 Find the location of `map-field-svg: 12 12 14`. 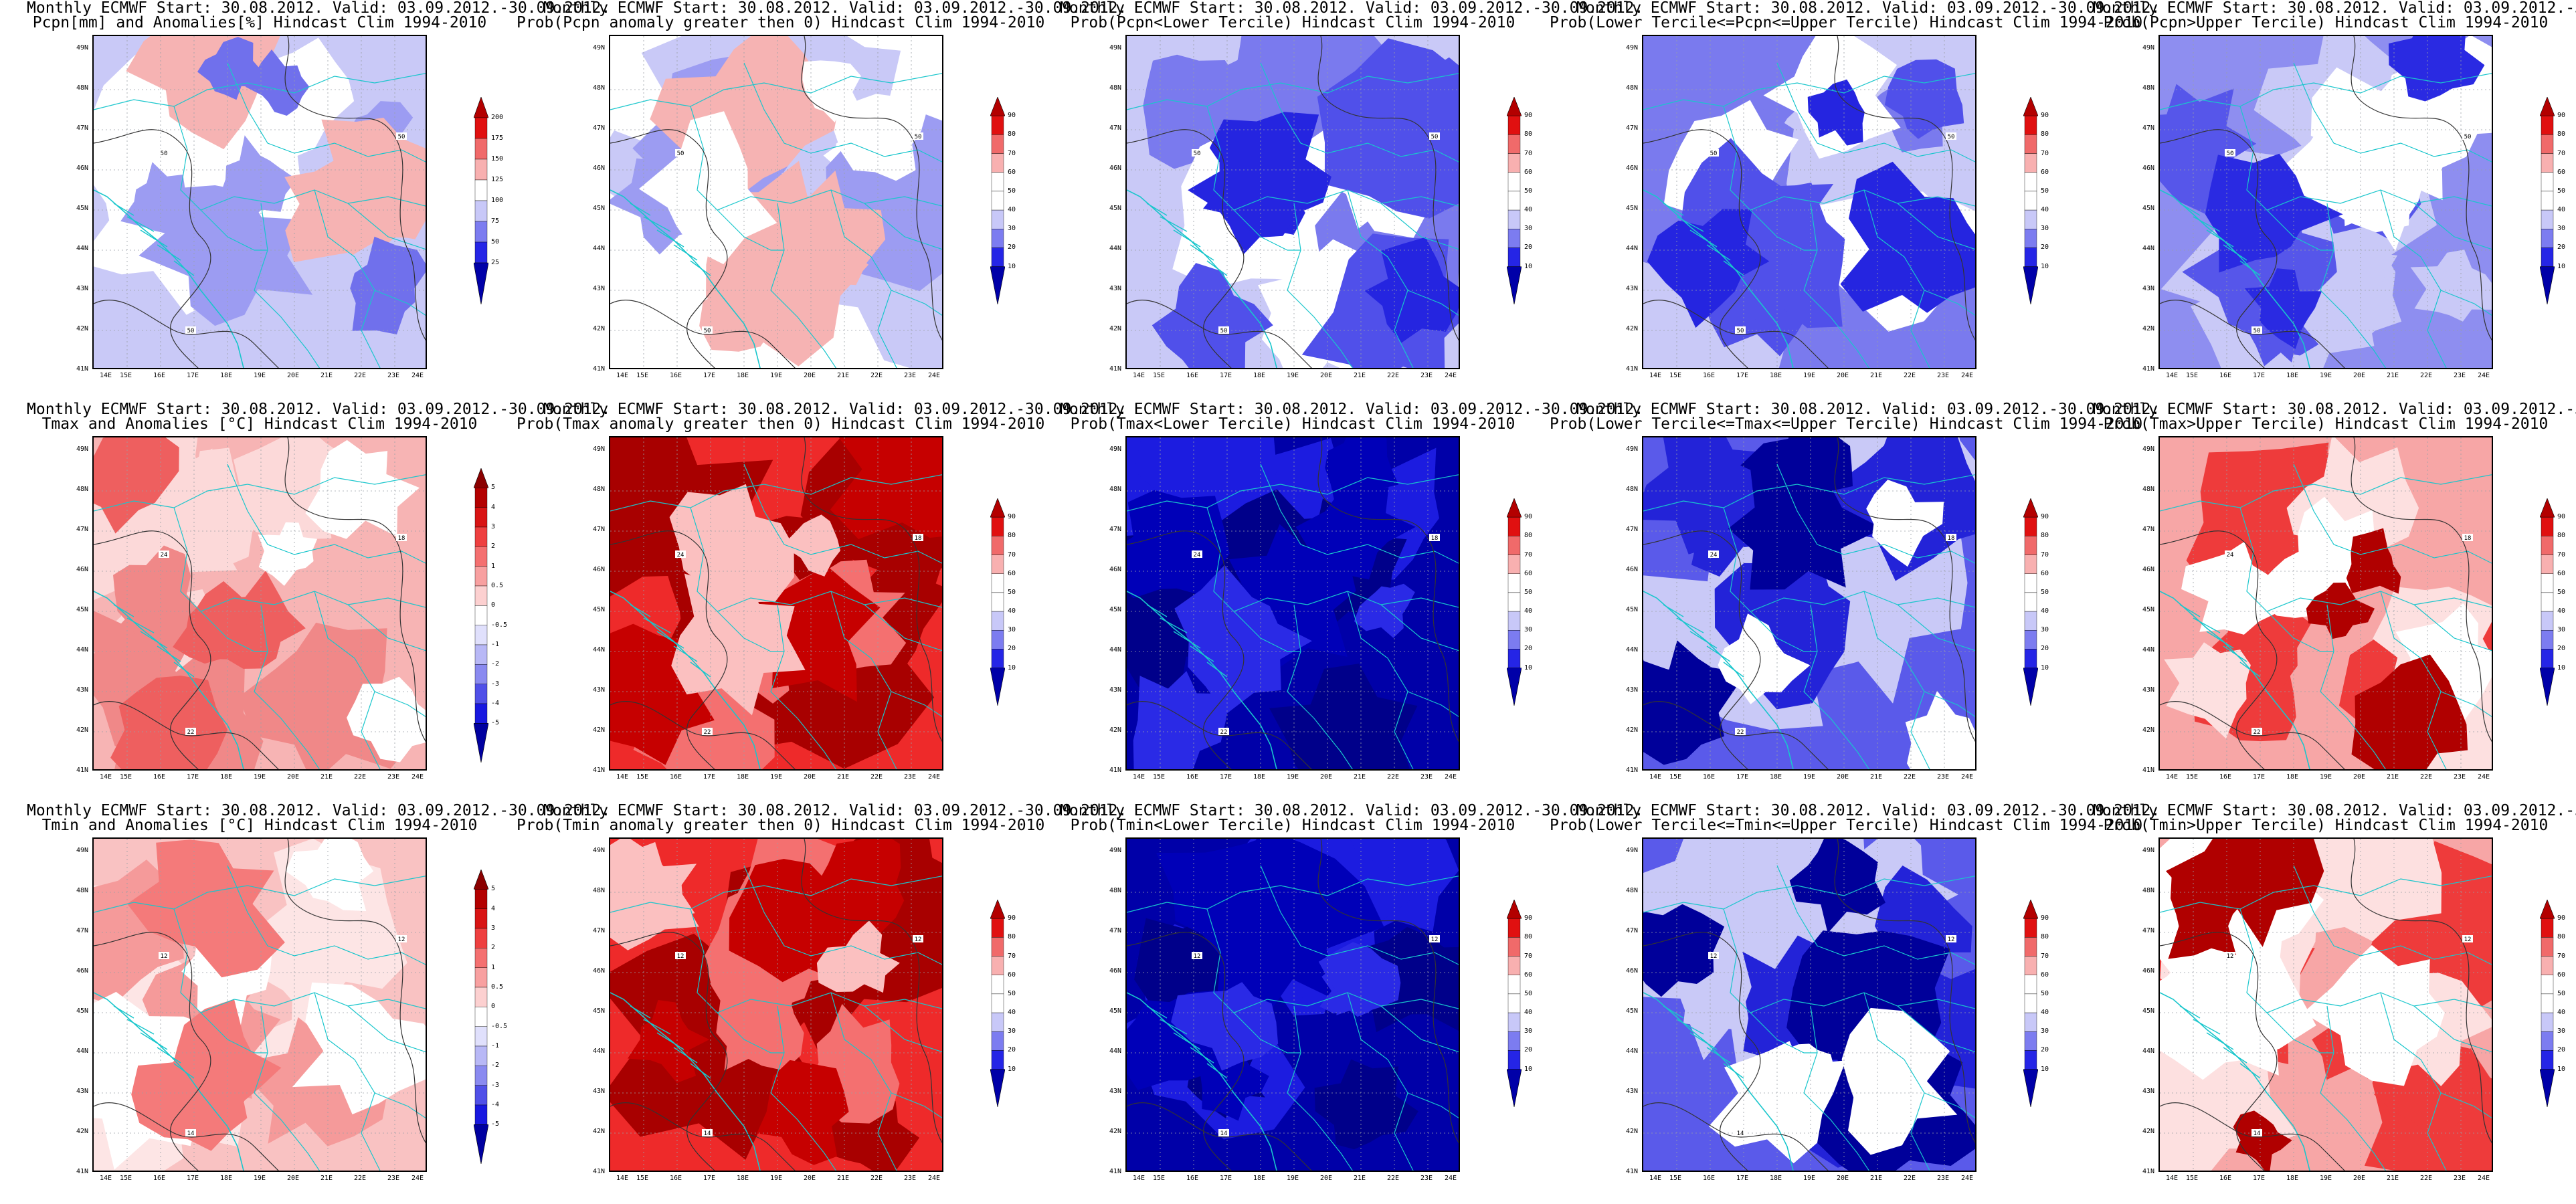

map-field-svg: 12 12 14 is located at coordinates (1293, 1005).